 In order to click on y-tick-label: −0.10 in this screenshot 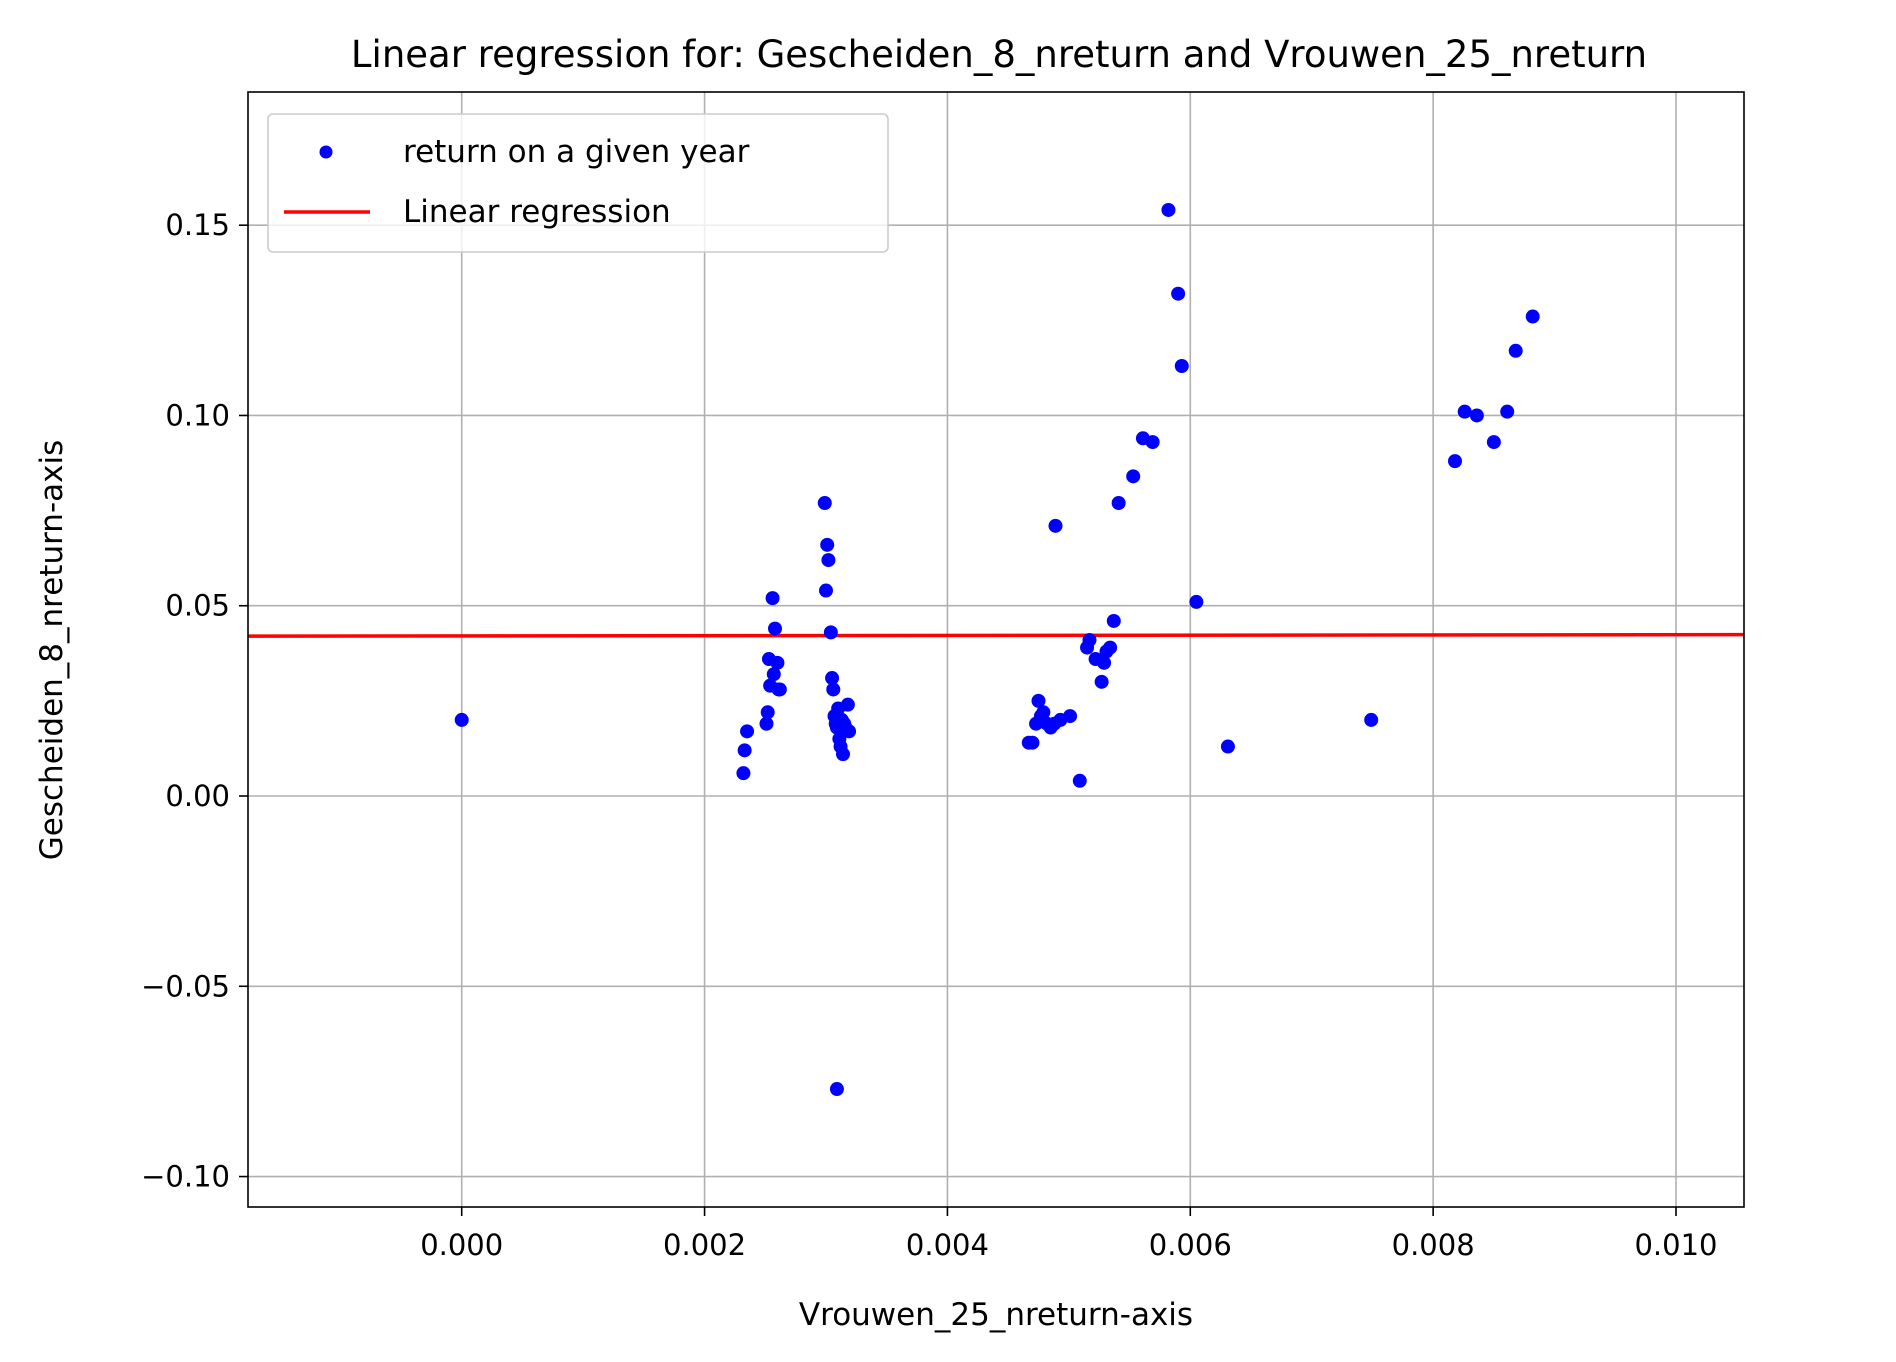, I will do `click(185, 1177)`.